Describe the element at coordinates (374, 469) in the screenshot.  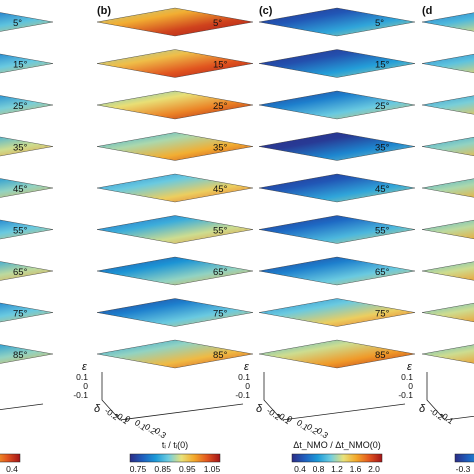
I see `colorbar-tick-label: 2.0` at that location.